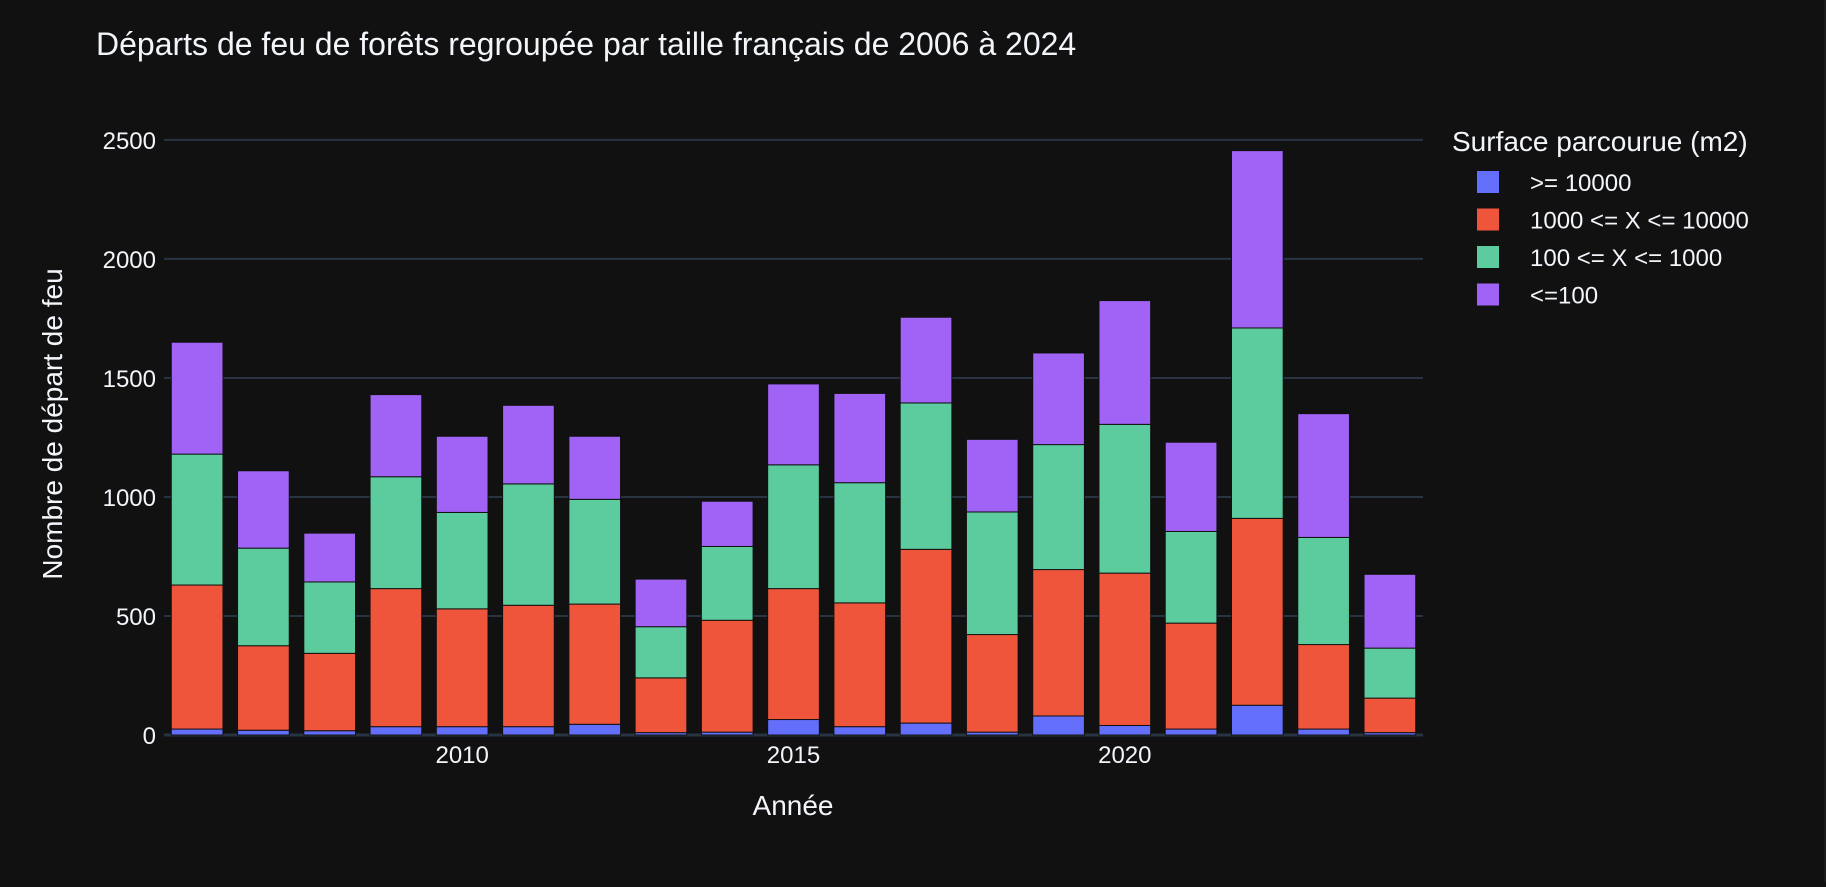 The width and height of the screenshot is (1826, 887). Describe the element at coordinates (129, 439) in the screenshot. I see `y-axis-ticks: 0 500 1000 1500 2000 2500` at that location.